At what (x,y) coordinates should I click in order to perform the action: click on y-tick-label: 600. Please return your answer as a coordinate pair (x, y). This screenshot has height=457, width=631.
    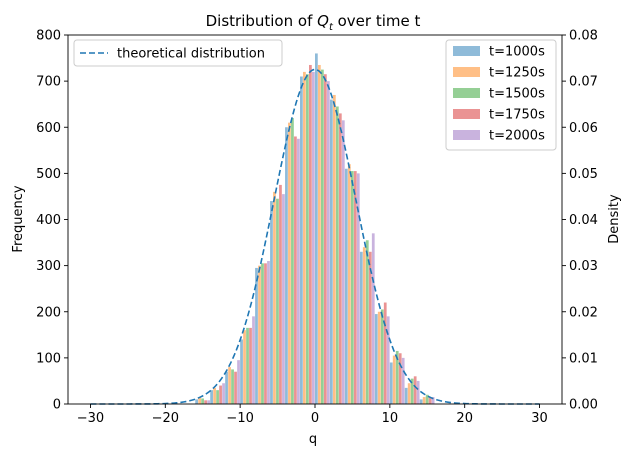
    Looking at the image, I should click on (48, 128).